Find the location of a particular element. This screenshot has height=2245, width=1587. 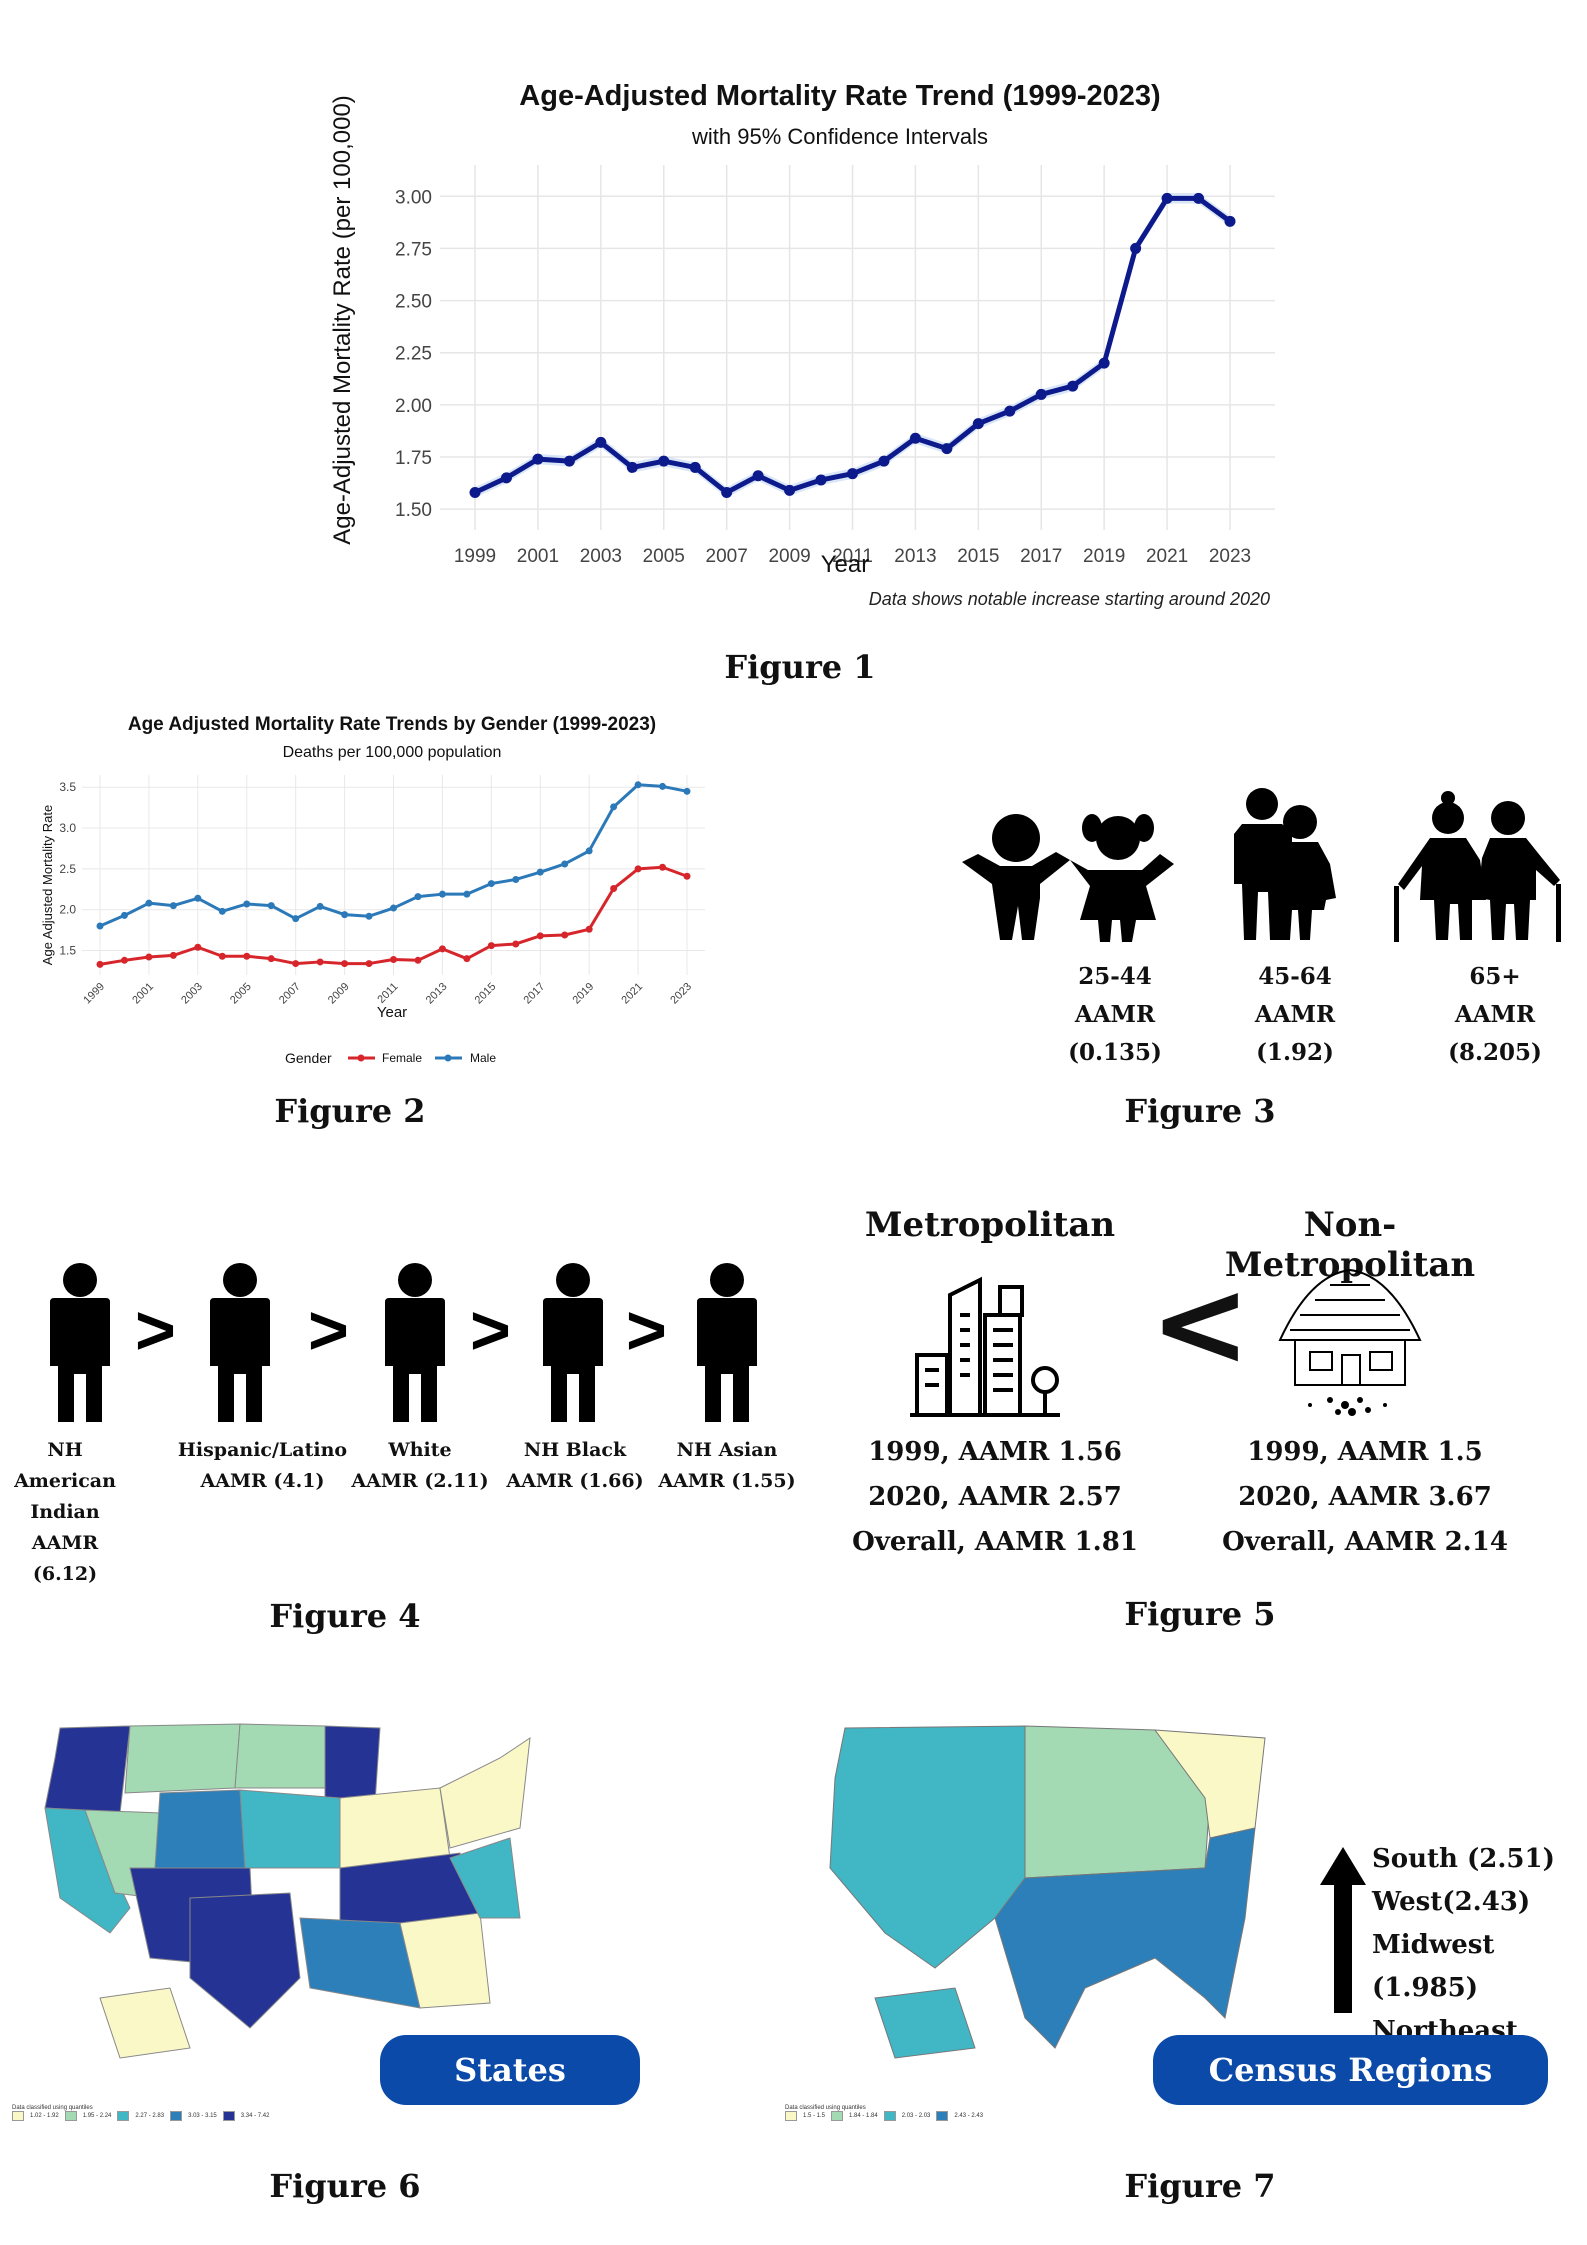

greater-than-symbol: > is located at coordinates (646, 1330).